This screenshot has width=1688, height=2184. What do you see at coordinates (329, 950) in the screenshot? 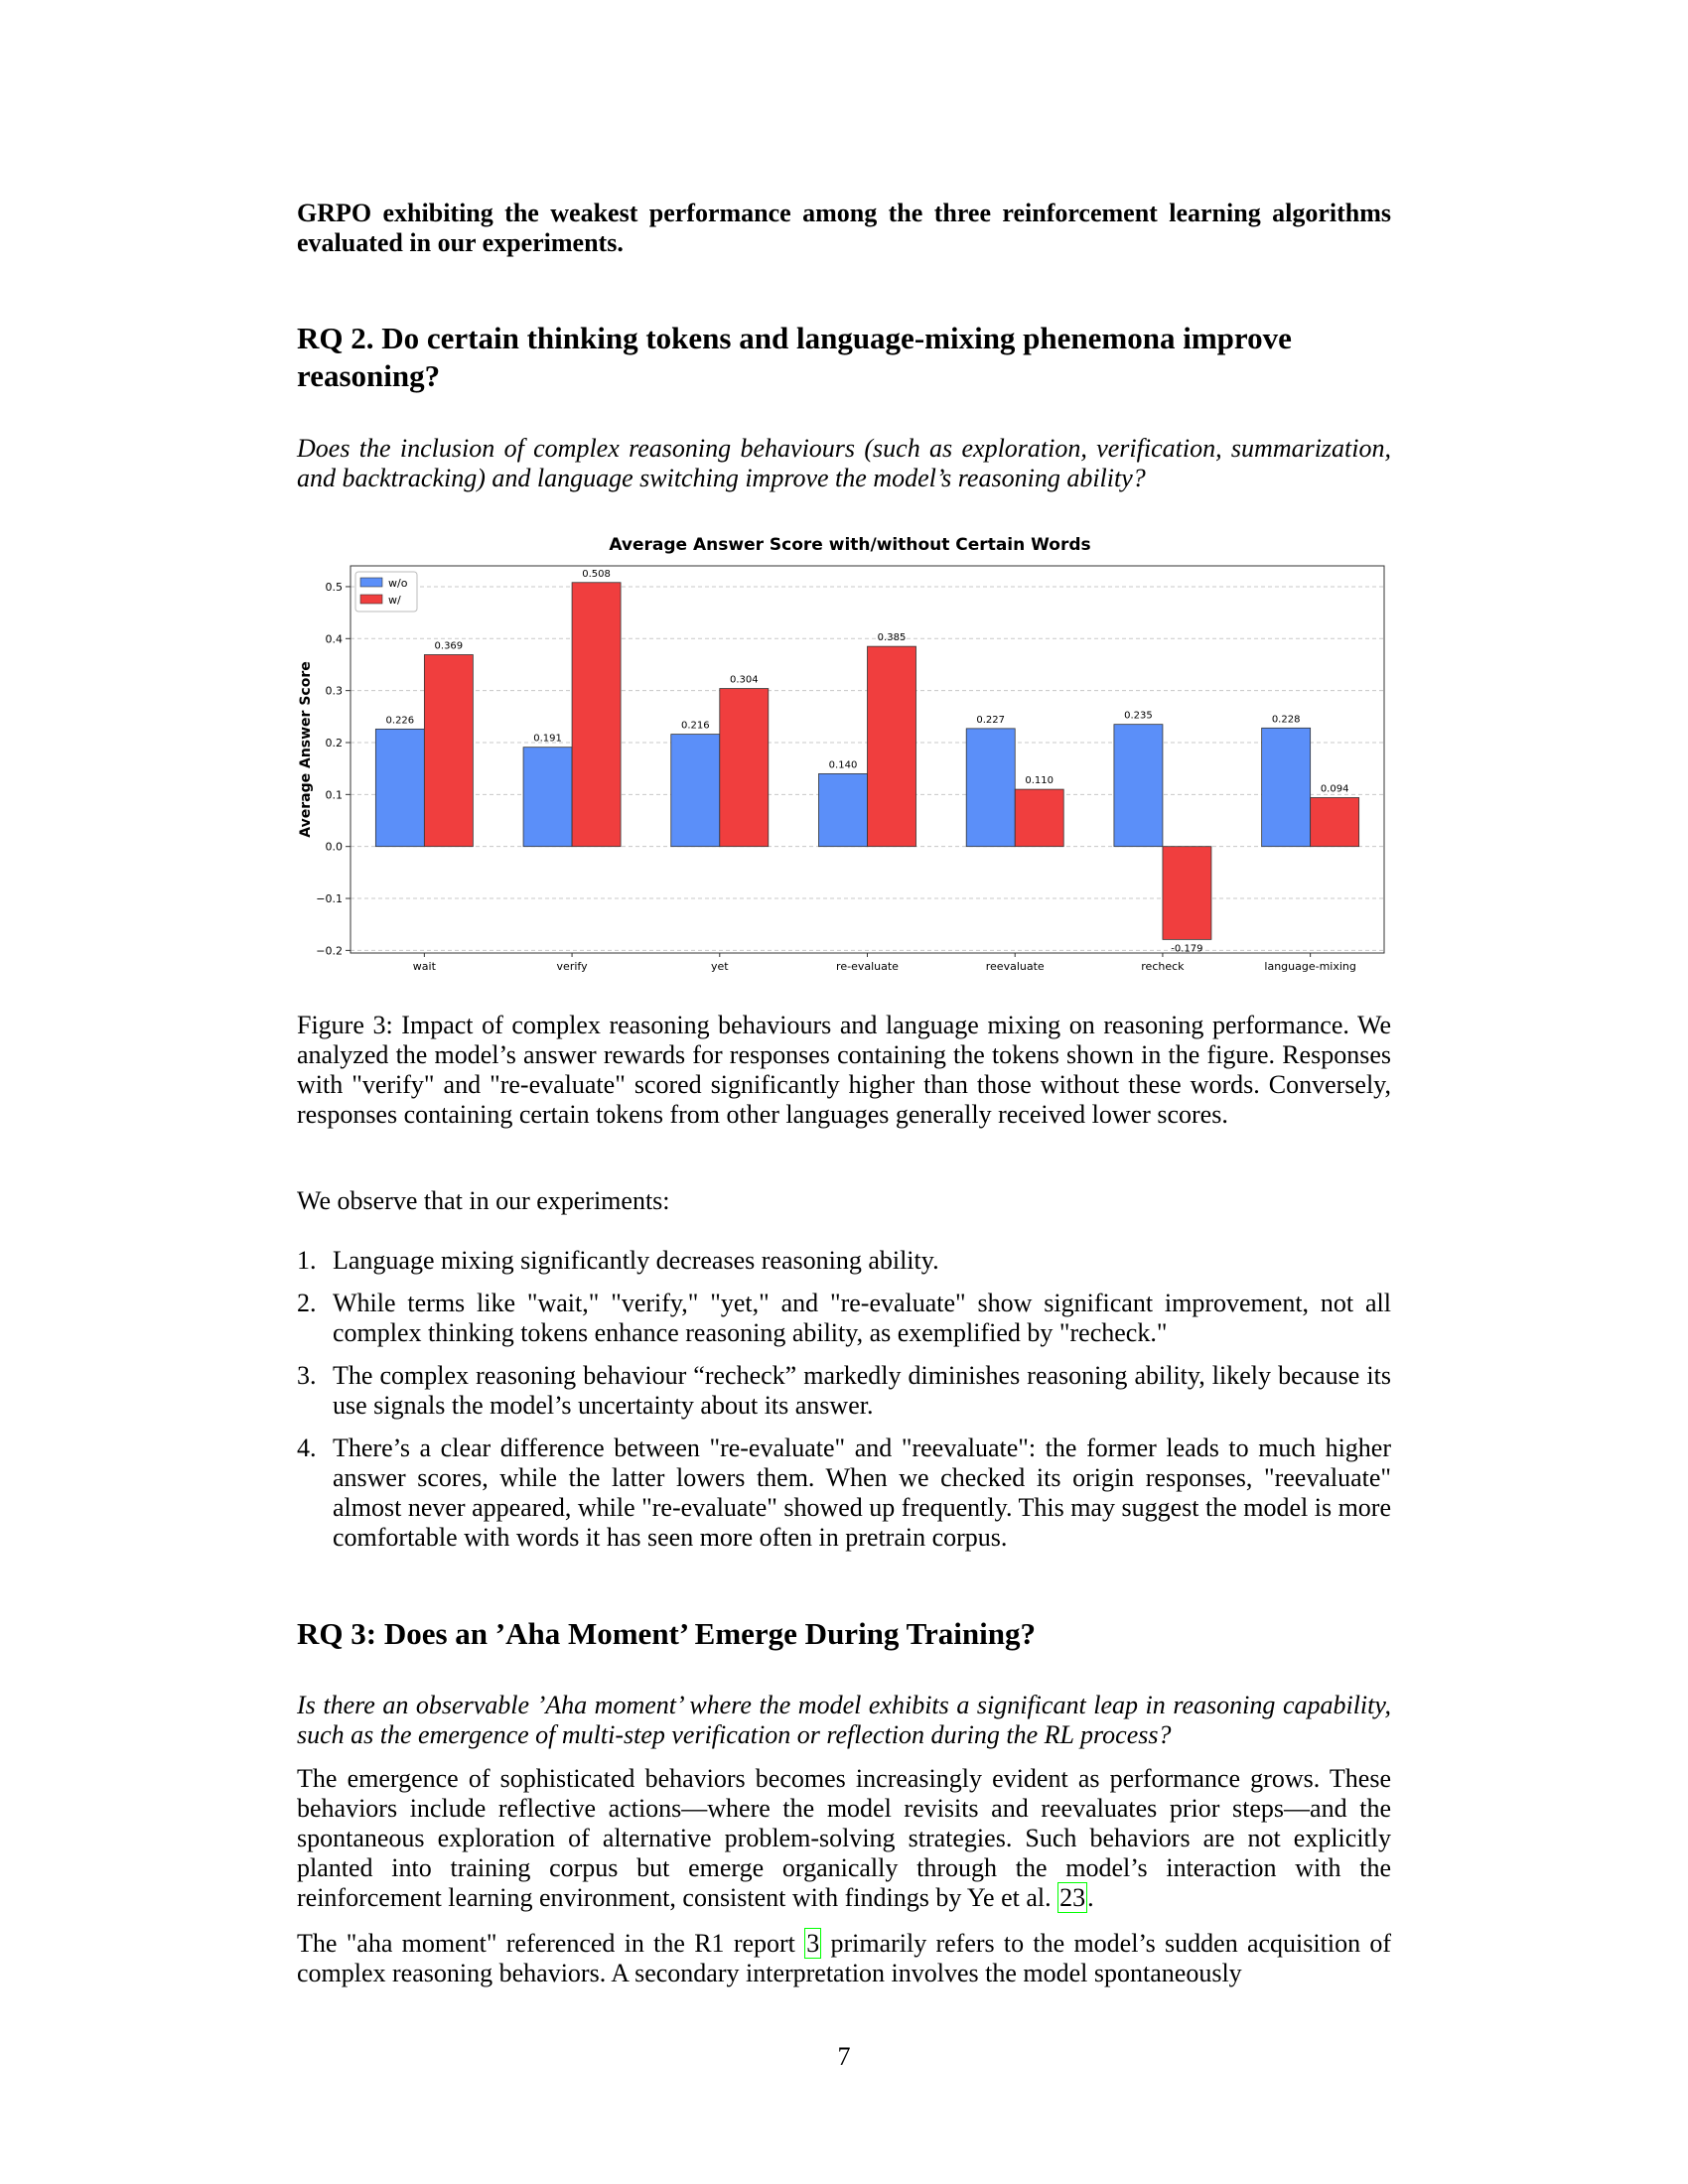
I see `y-tick-label: −0.2` at bounding box center [329, 950].